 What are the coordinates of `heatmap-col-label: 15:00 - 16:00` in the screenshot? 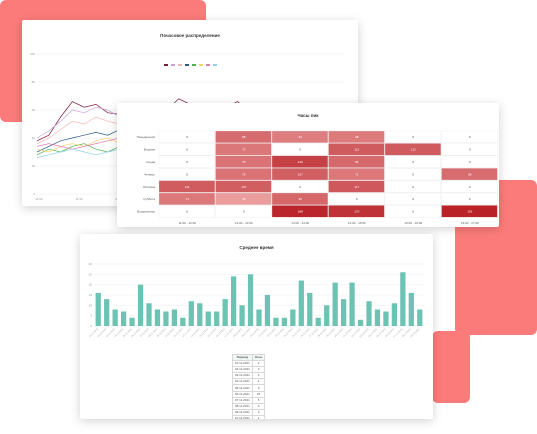 It's located at (413, 223).